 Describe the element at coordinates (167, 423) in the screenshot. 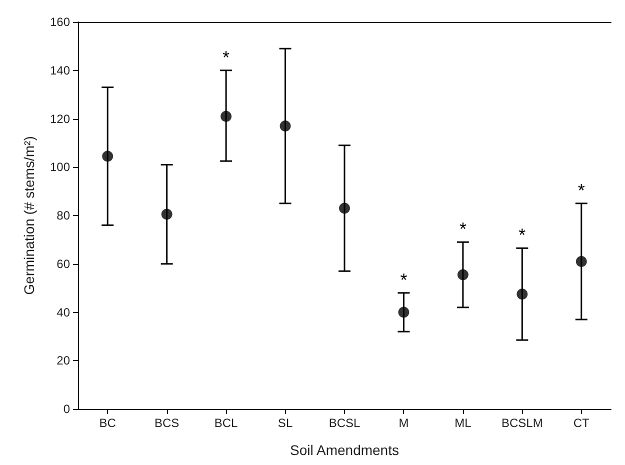

I see `x-tick-label: BCS` at that location.